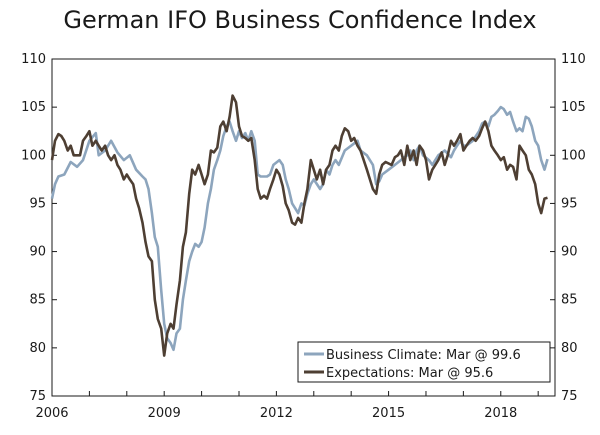 The width and height of the screenshot is (600, 435). Describe the element at coordinates (569, 252) in the screenshot. I see `y-tick-label-right: 90` at that location.